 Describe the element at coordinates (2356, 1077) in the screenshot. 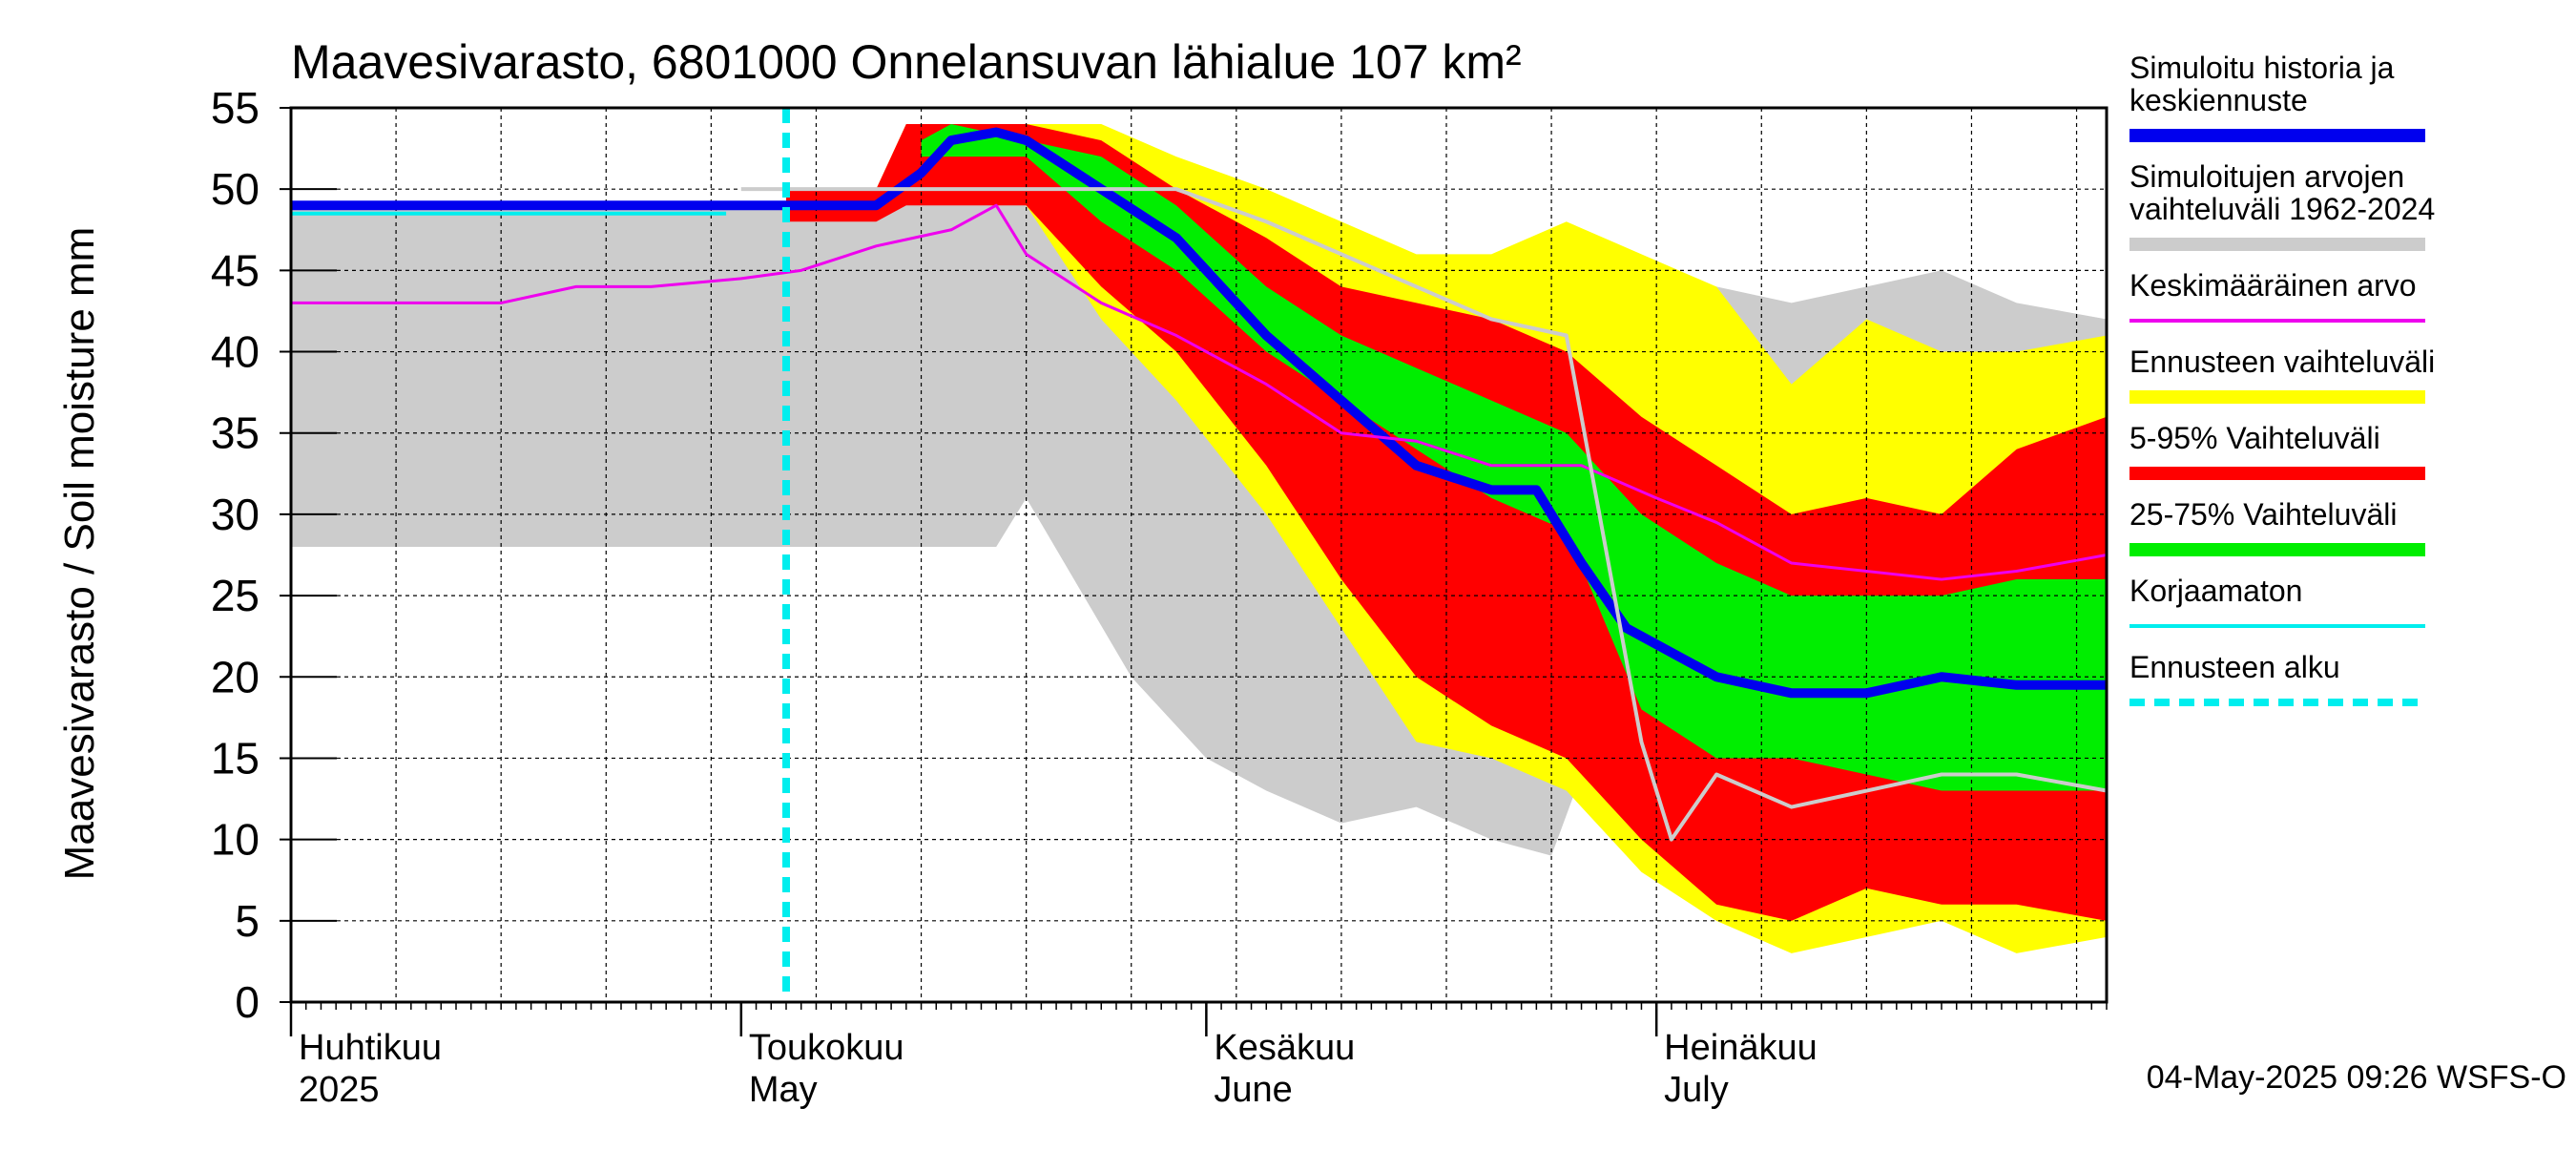

I see `timestamp-footer: 04-May-2025 09:26 WSFS-O` at that location.